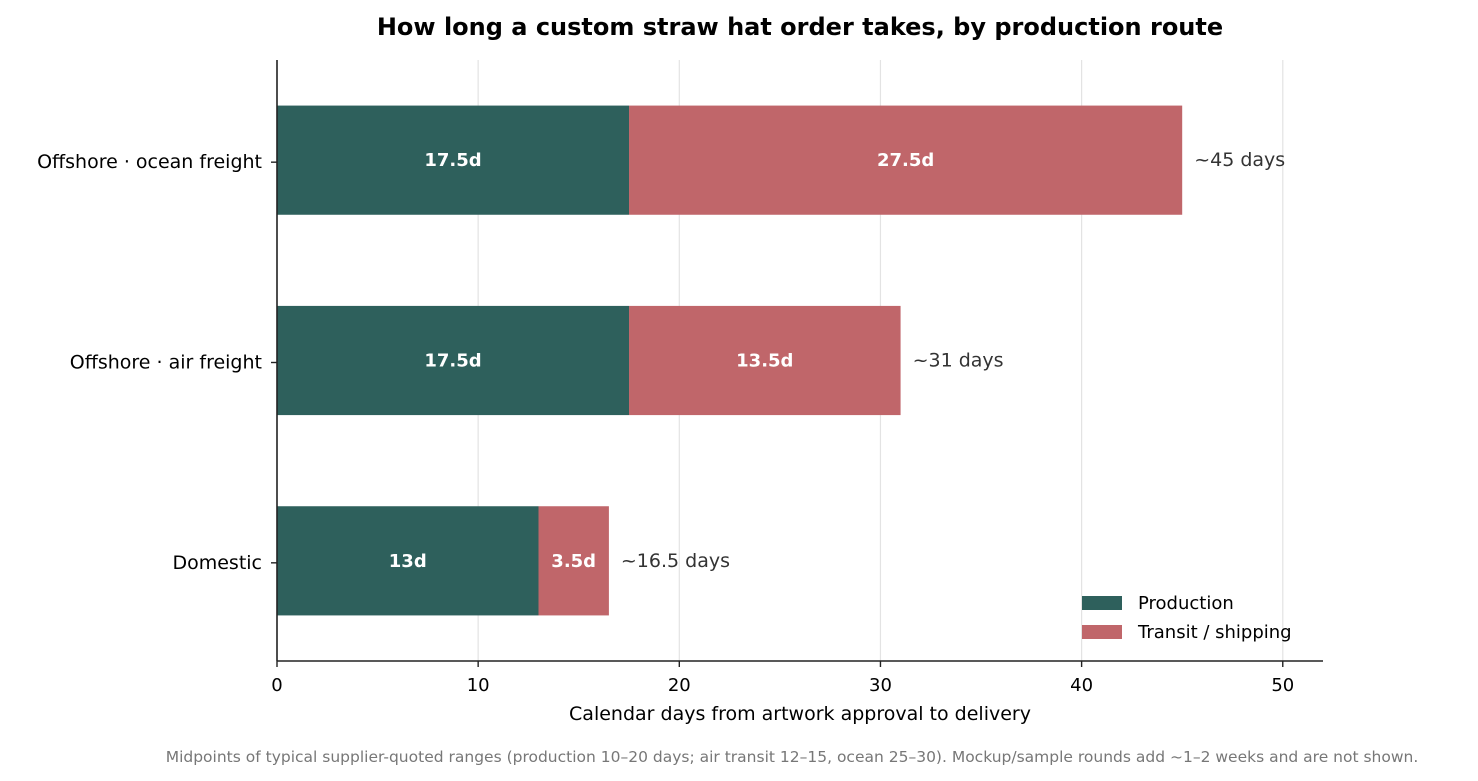  Describe the element at coordinates (880, 685) in the screenshot. I see `x-tick-label: 30` at that location.